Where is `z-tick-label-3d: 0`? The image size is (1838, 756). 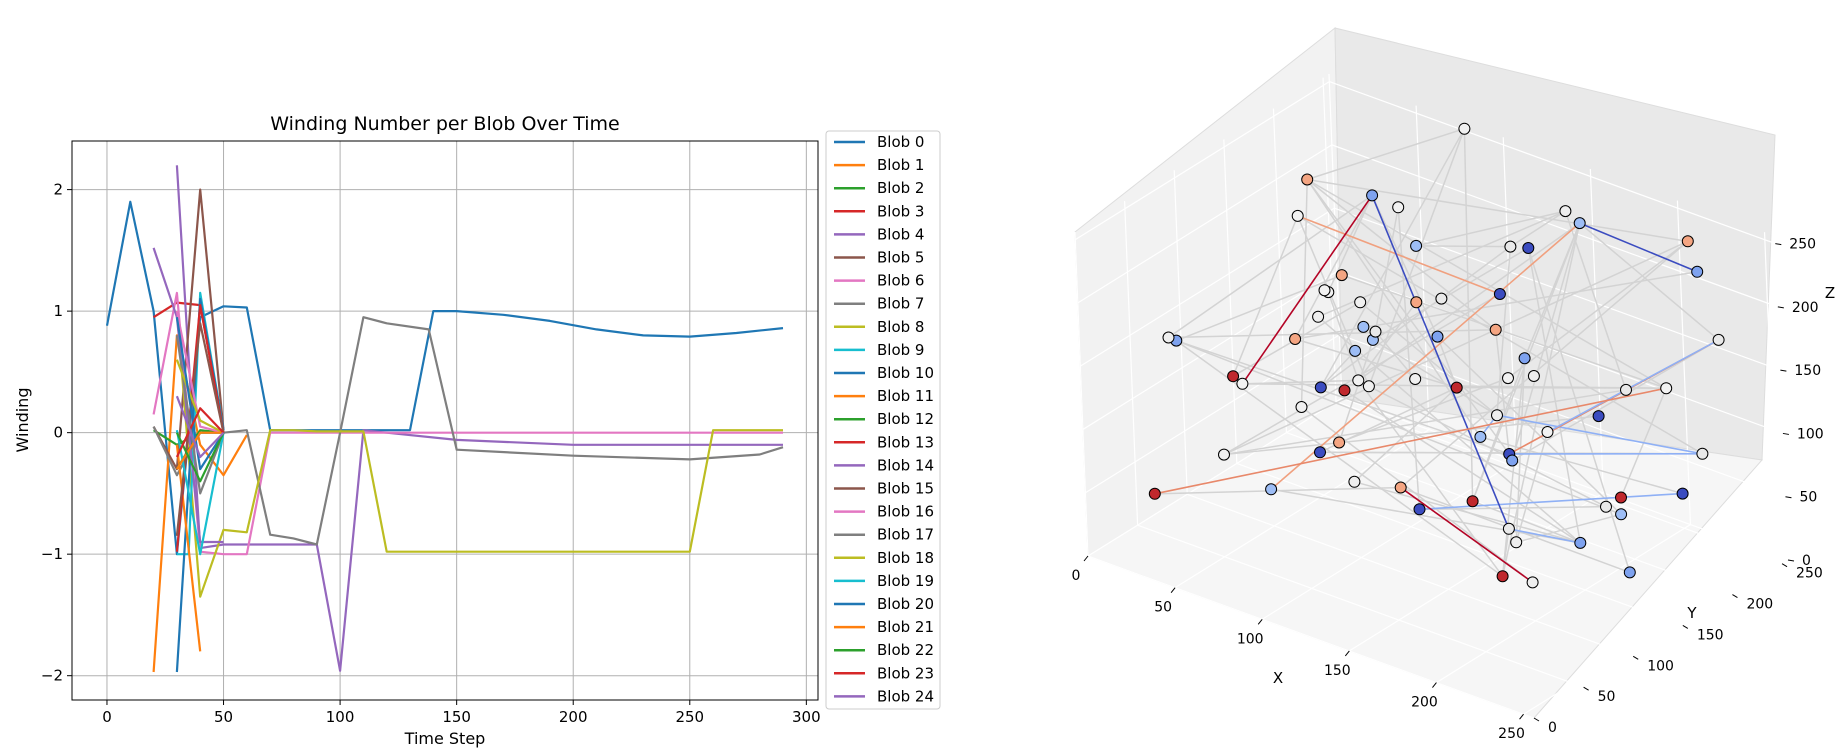 z-tick-label-3d: 0 is located at coordinates (1806, 561).